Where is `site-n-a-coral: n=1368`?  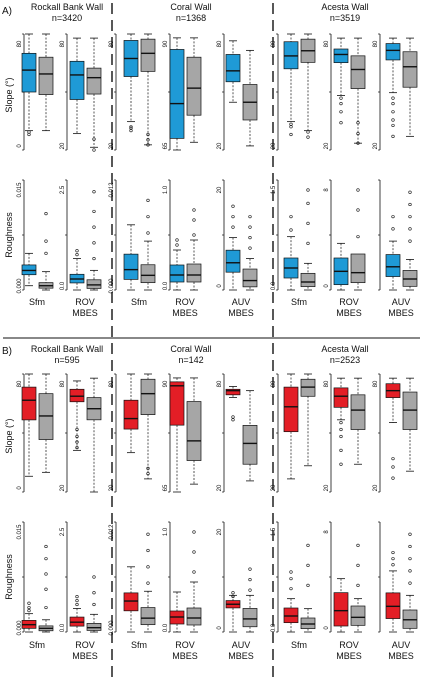 site-n-a-coral: n=1368 is located at coordinates (191, 18).